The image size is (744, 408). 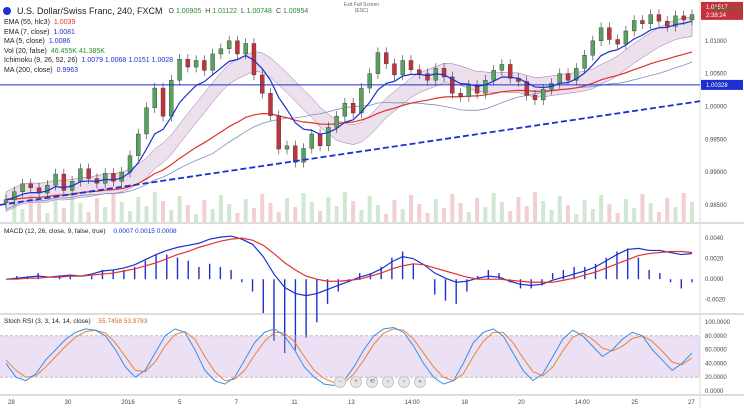 I want to click on line-price-badge, so click(x=722, y=84).